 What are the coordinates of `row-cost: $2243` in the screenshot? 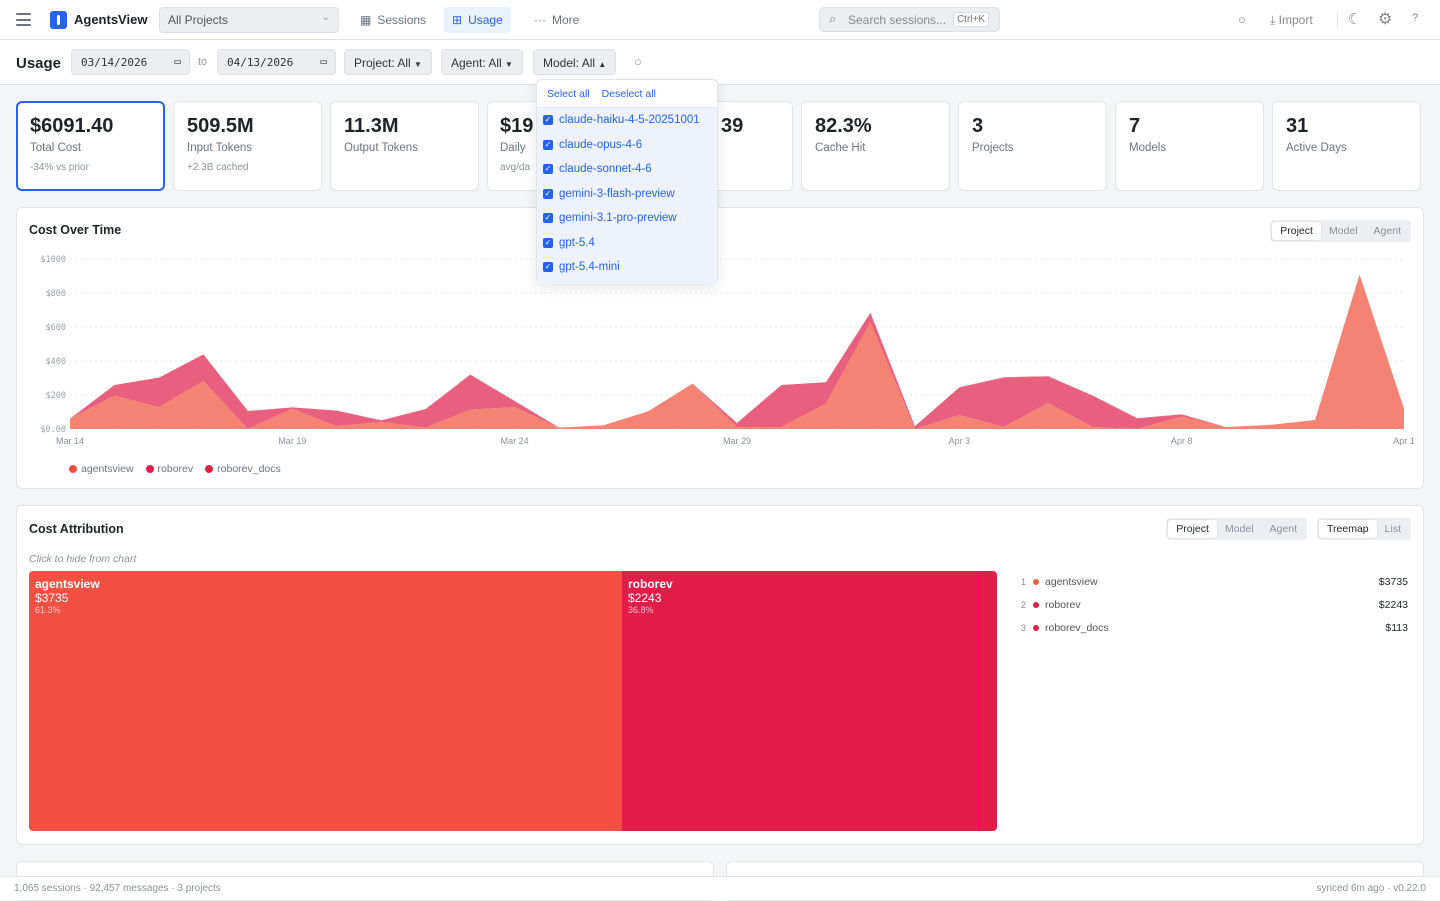 It's located at (1393, 605).